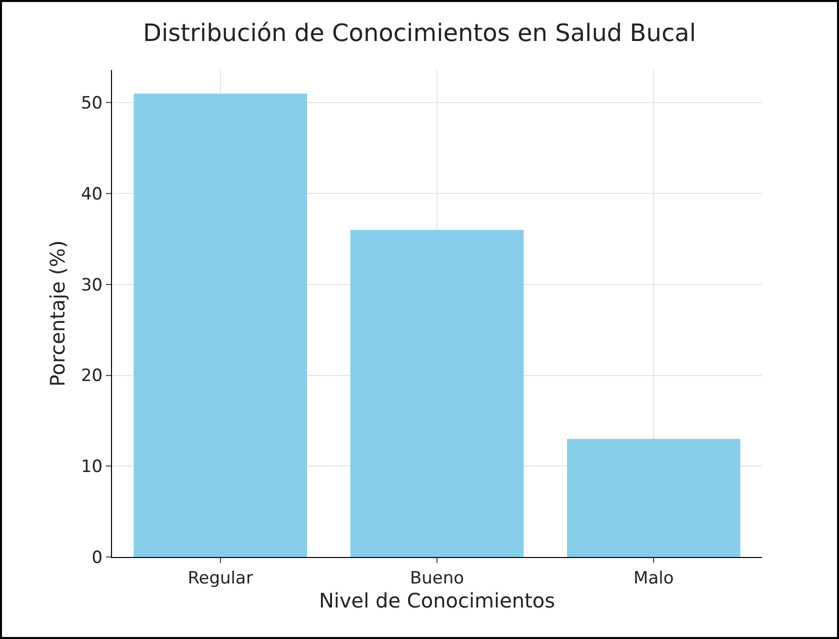 The height and width of the screenshot is (639, 839). I want to click on chart-title: Distribución de Conocimientos en Salud Bucal, so click(419, 33).